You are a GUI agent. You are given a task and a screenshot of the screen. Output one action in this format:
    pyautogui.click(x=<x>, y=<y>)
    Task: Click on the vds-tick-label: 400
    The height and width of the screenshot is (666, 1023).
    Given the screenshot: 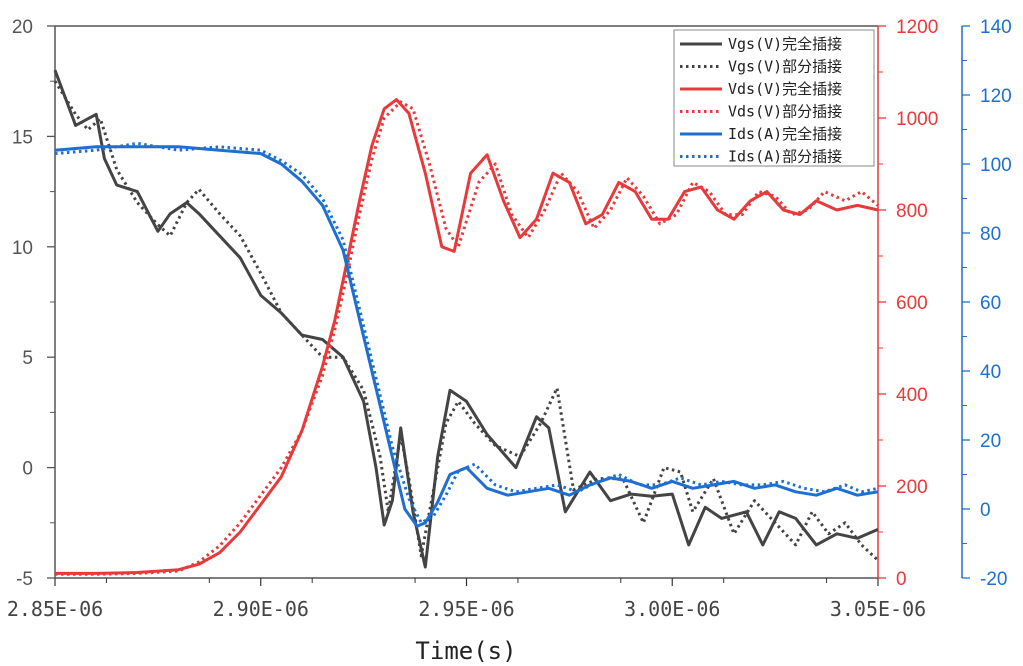 What is the action you would take?
    pyautogui.click(x=912, y=395)
    